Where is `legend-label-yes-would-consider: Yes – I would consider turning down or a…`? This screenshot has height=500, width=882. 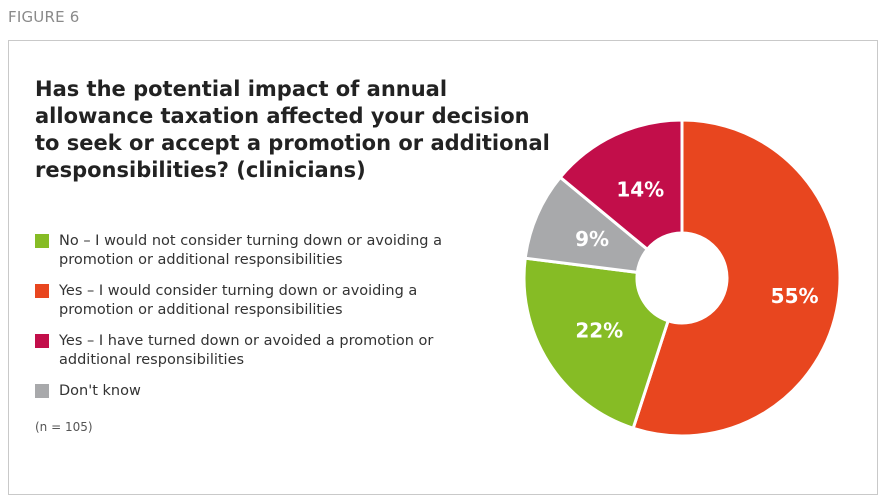
legend-label-yes-would-consider: Yes – I would consider turning down or a… is located at coordinates (238, 300).